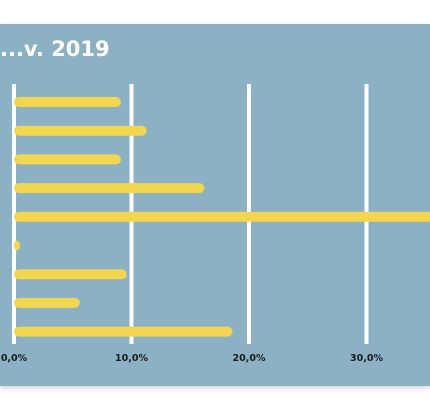 This screenshot has height=400, width=430. What do you see at coordinates (131, 358) in the screenshot?
I see `x-tick-label-1: 10,0%` at bounding box center [131, 358].